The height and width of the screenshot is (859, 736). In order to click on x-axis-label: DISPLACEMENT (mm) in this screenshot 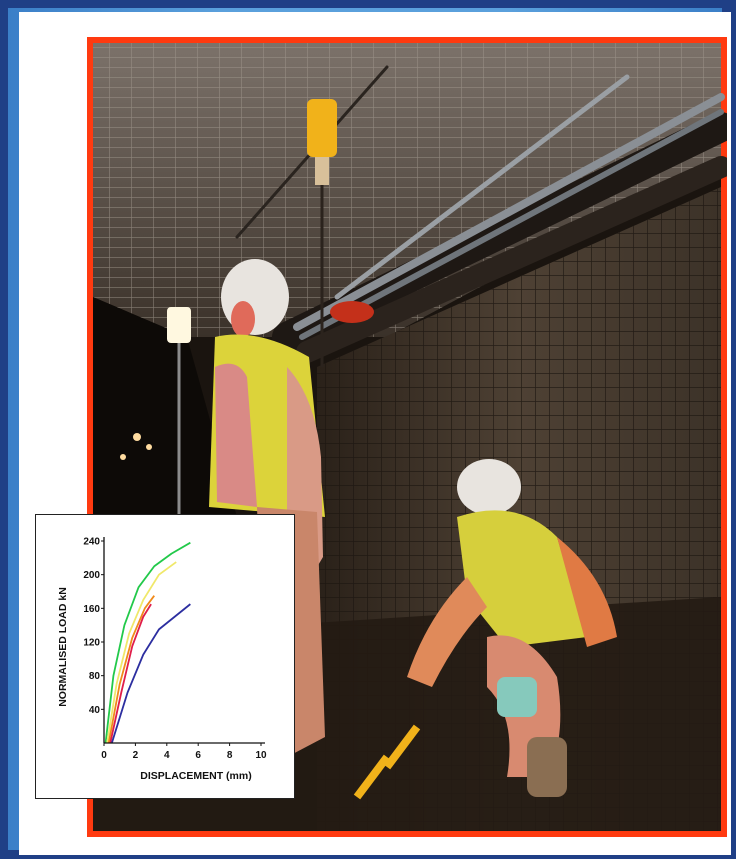, I will do `click(195, 776)`.